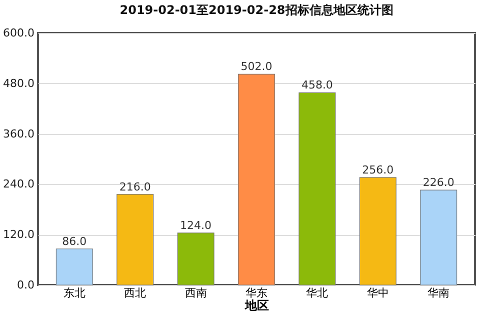 This screenshot has height=320, width=500. I want to click on y-tick-label: 0.0, so click(25, 285).